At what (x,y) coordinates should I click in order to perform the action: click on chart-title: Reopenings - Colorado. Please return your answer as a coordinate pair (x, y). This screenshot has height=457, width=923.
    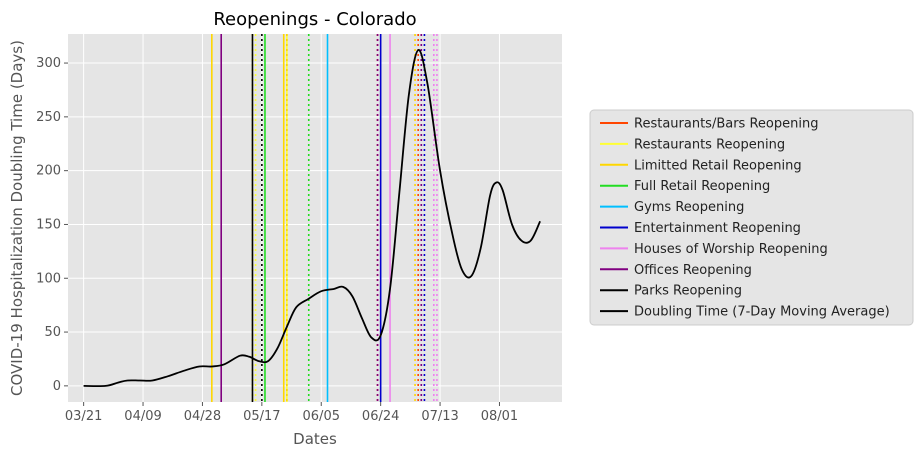
    Looking at the image, I should click on (314, 19).